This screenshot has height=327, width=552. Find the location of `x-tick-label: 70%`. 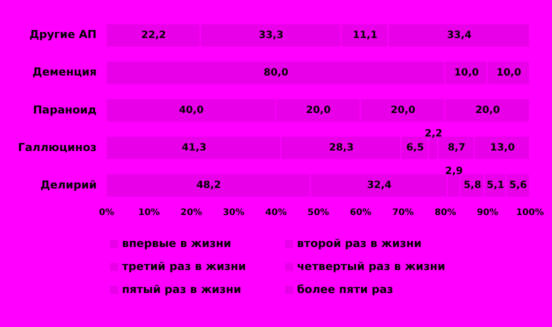

x-tick-label: 70% is located at coordinates (403, 213).